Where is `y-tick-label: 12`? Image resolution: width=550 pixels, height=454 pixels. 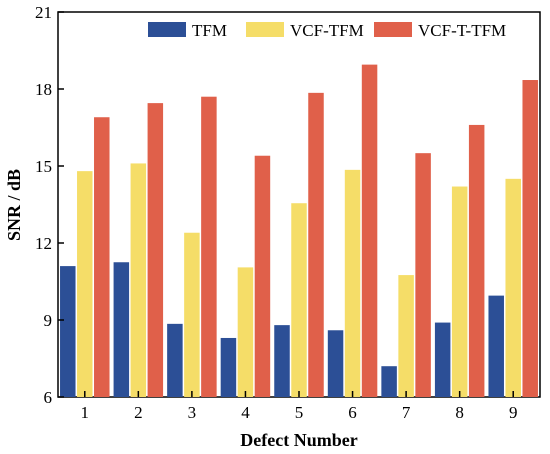 y-tick-label: 12 is located at coordinates (43, 243).